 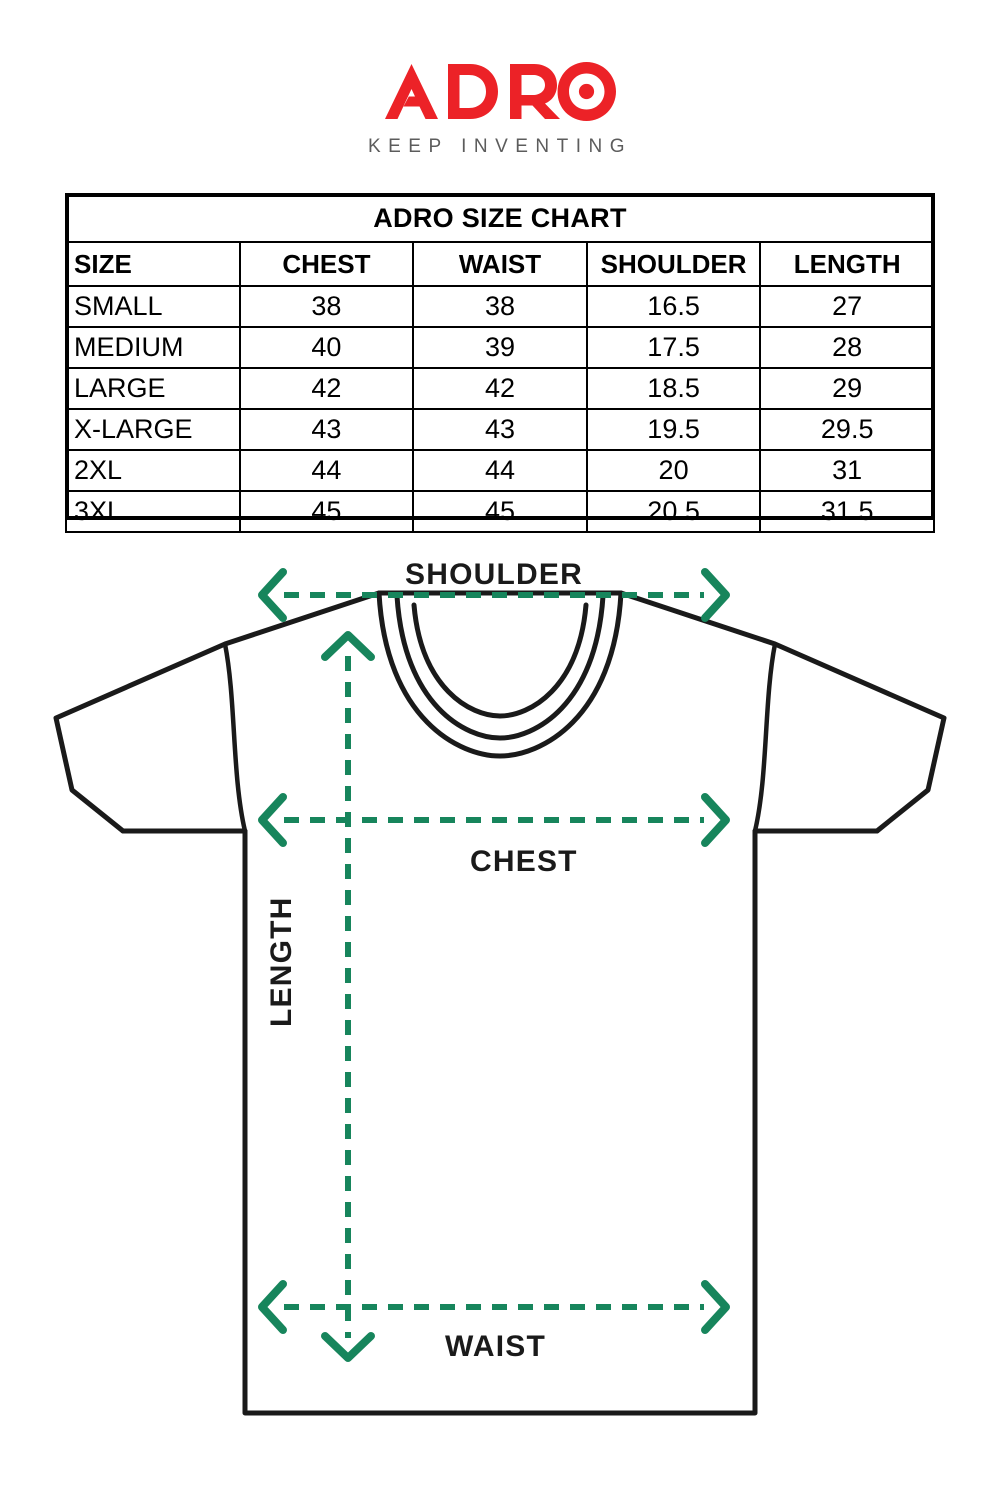 I want to click on cell-chest: 42, so click(x=326, y=388).